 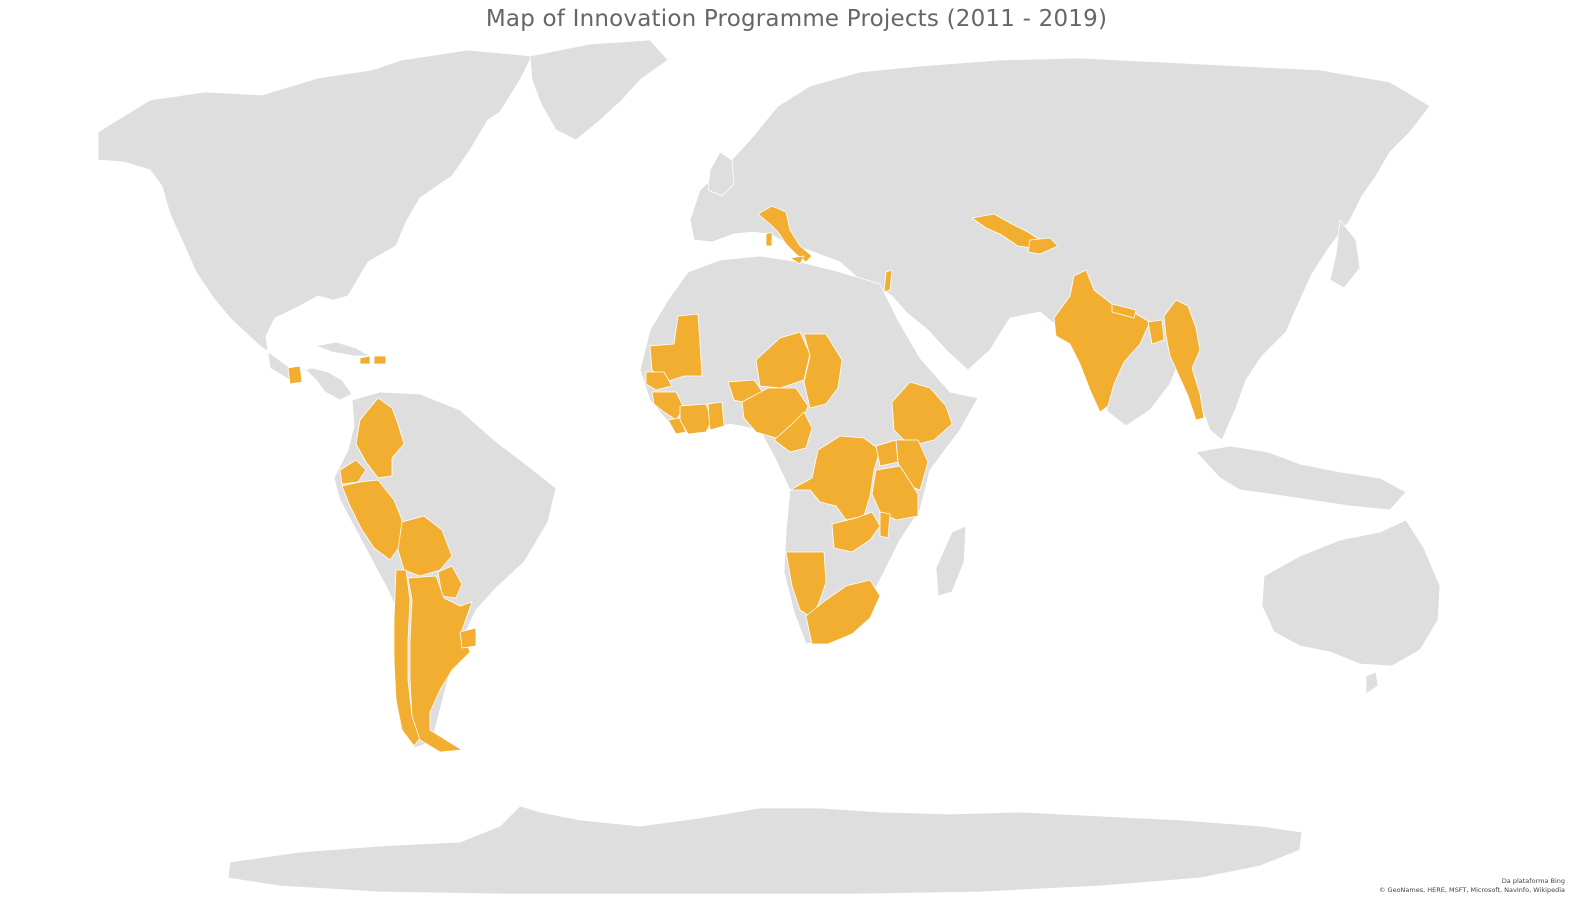 What do you see at coordinates (835, 478) in the screenshot?
I see `country-dr-congo` at bounding box center [835, 478].